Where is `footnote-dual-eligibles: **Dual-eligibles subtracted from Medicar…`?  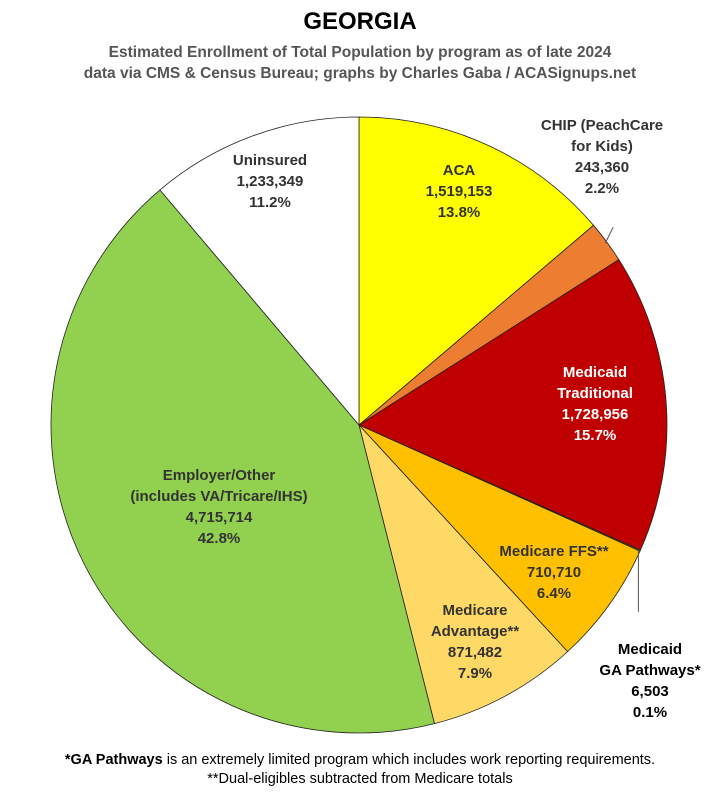
footnote-dual-eligibles: **Dual-eligibles subtracted from Medicar… is located at coordinates (360, 779).